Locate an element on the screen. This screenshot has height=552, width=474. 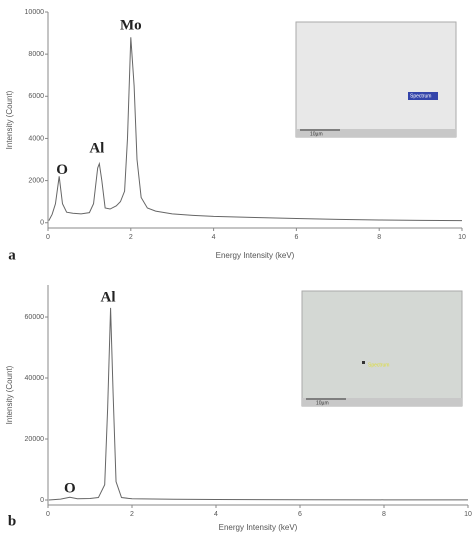
panel-label: b is located at coordinates (12, 521).